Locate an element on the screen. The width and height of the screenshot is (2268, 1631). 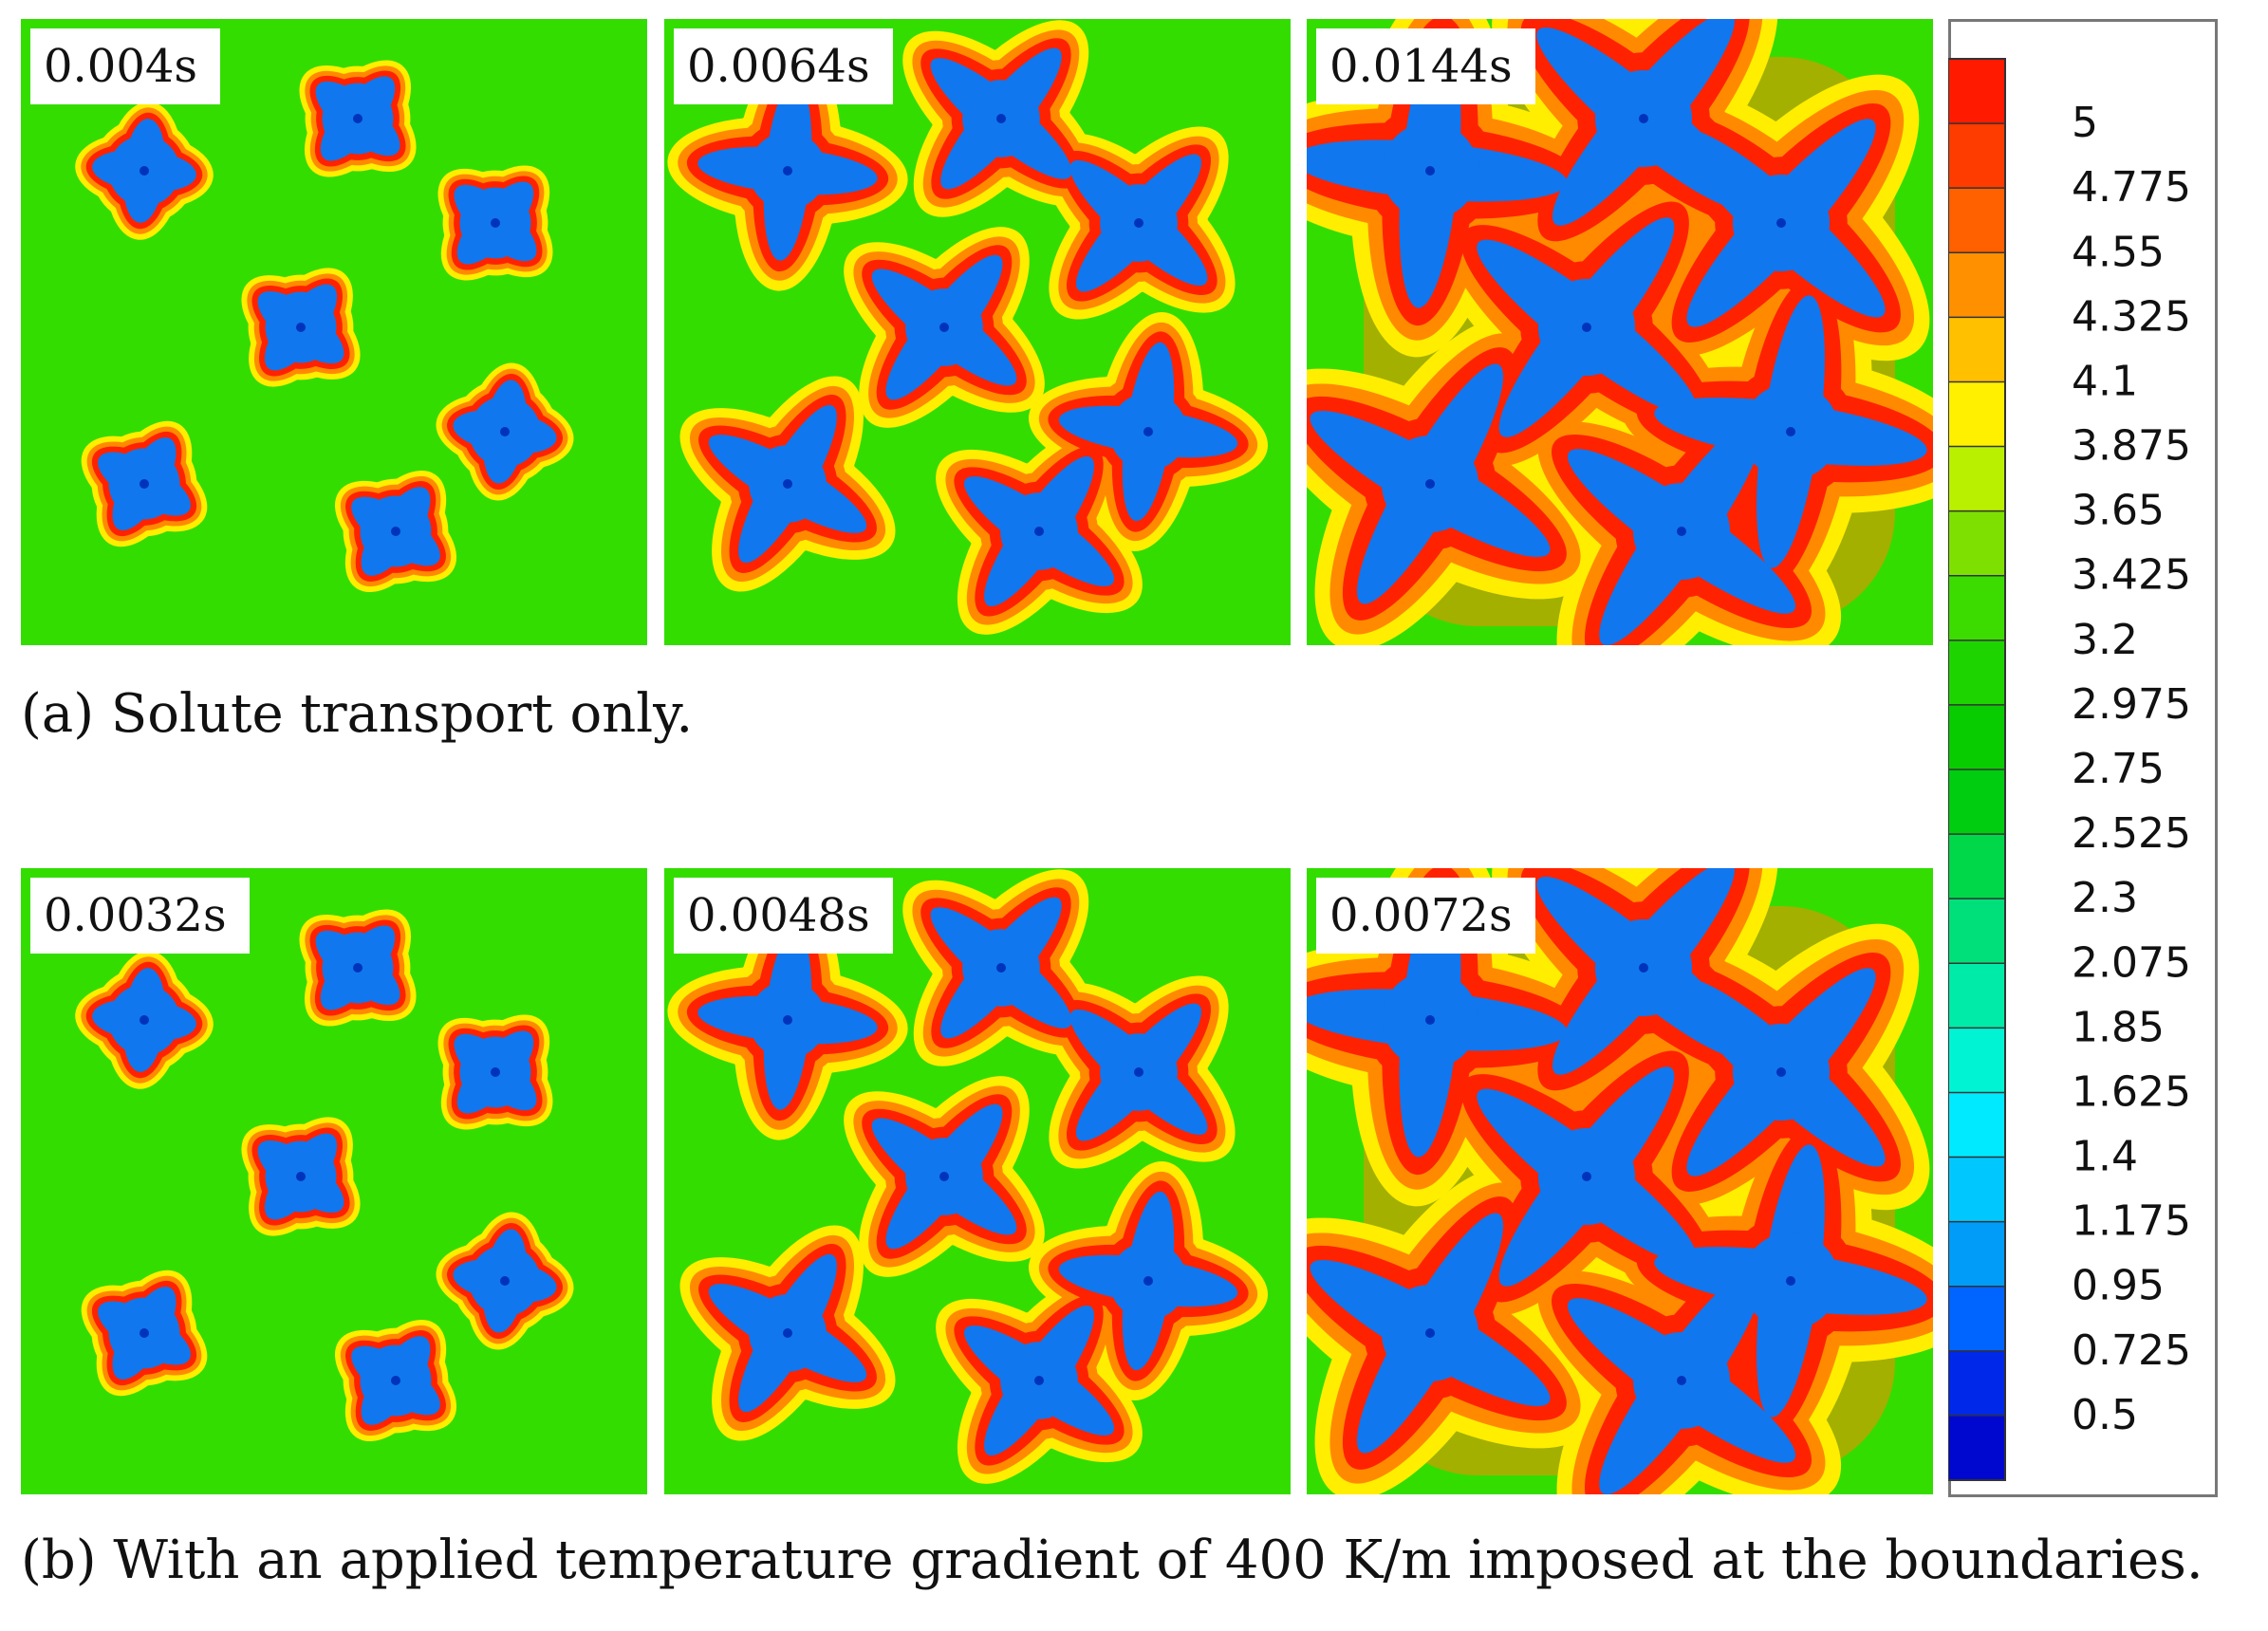
colorbar-tick-label: 1.625 is located at coordinates (2131, 1091).